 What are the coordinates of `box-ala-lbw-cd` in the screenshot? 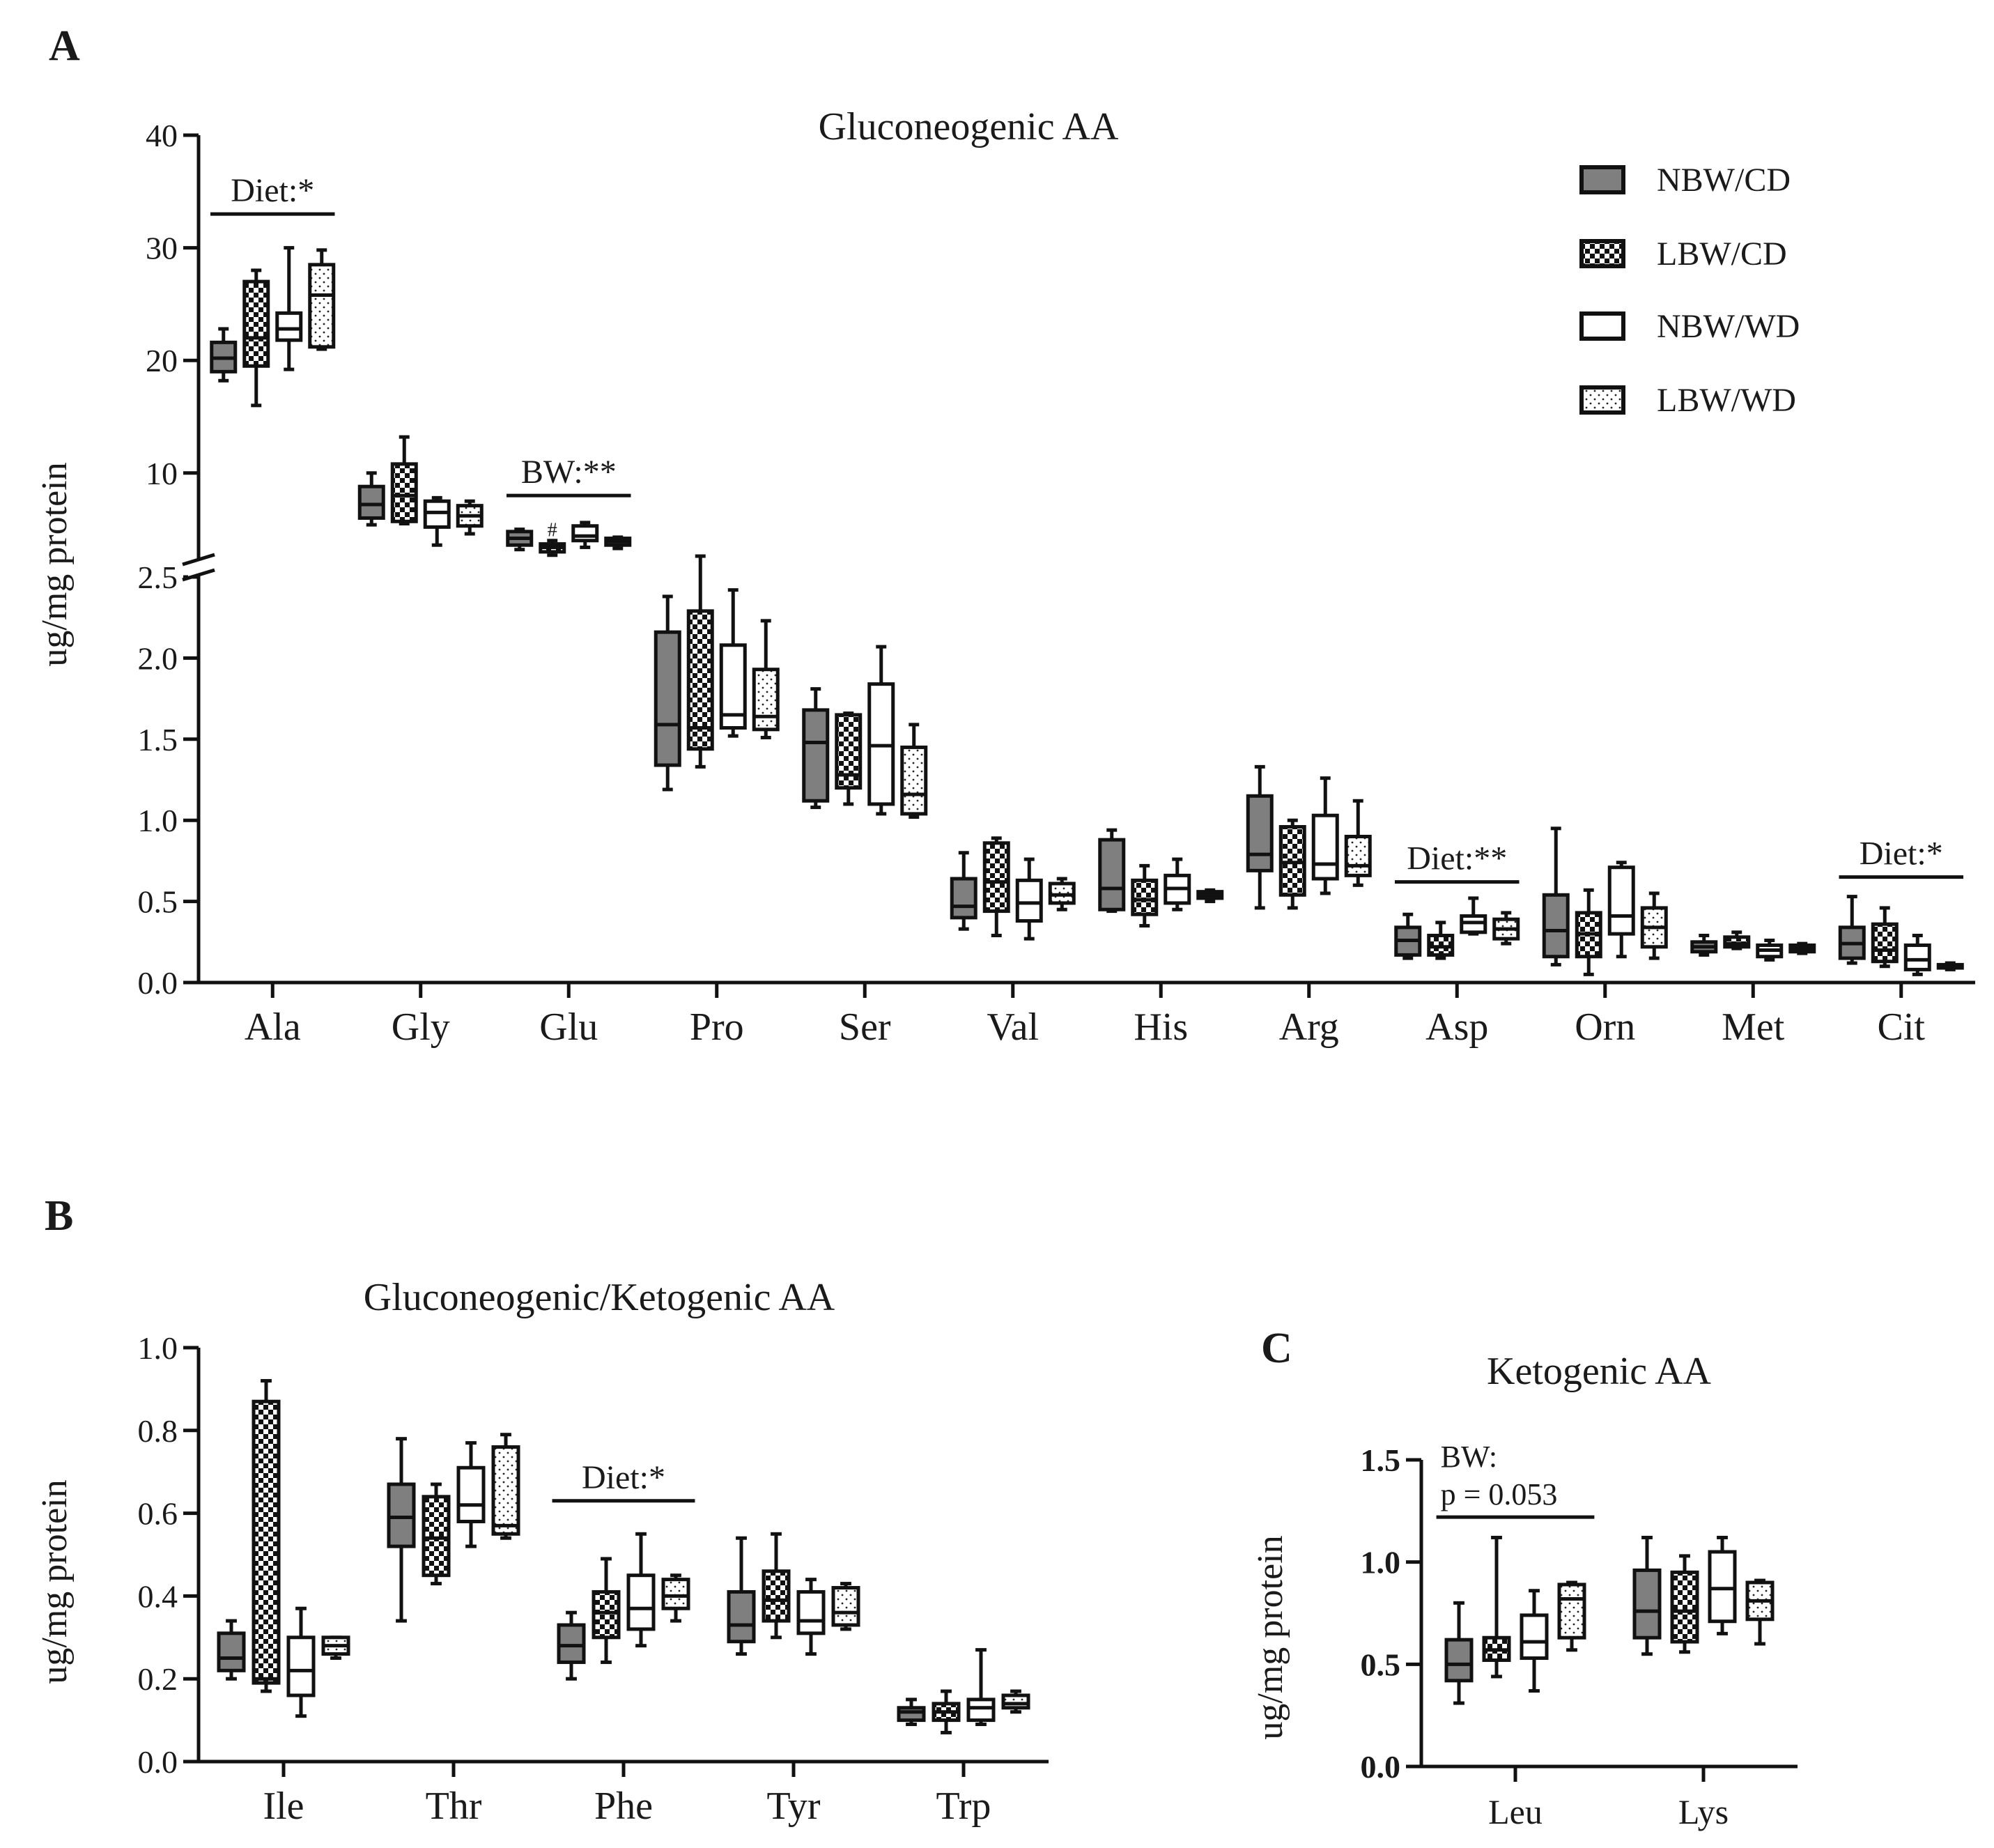 It's located at (256, 338).